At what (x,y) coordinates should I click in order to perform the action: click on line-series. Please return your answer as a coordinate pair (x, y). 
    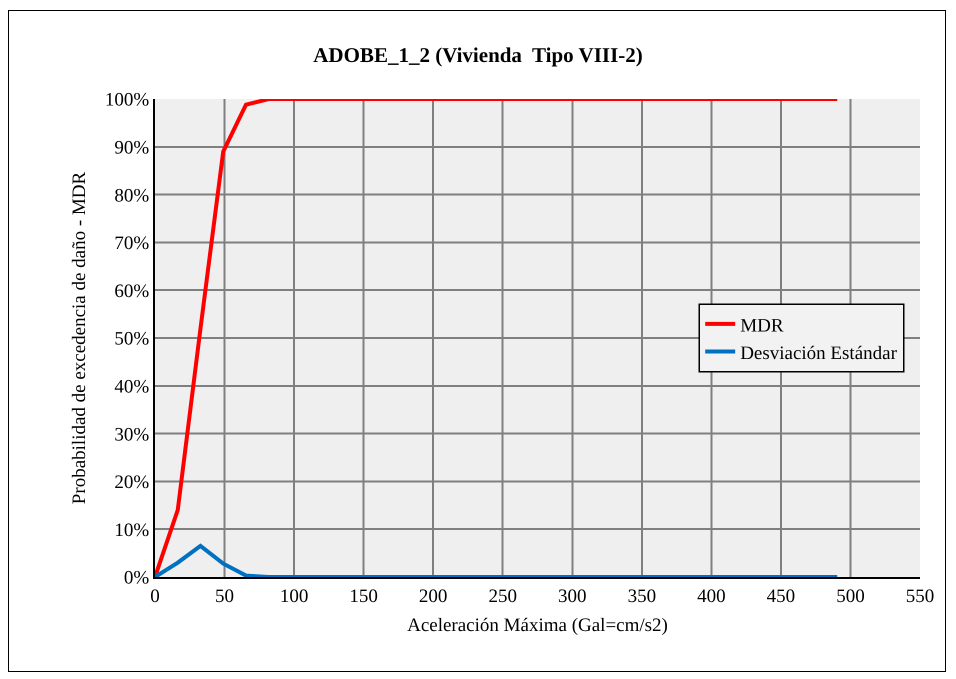
    Looking at the image, I should click on (497, 560).